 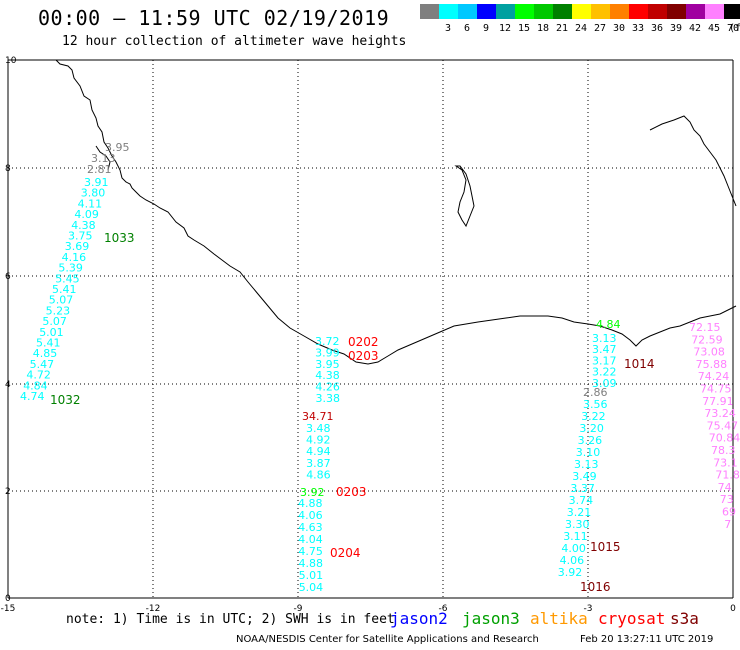 What do you see at coordinates (720, 413) in the screenshot?
I see `wave-height-value: 73.24` at bounding box center [720, 413].